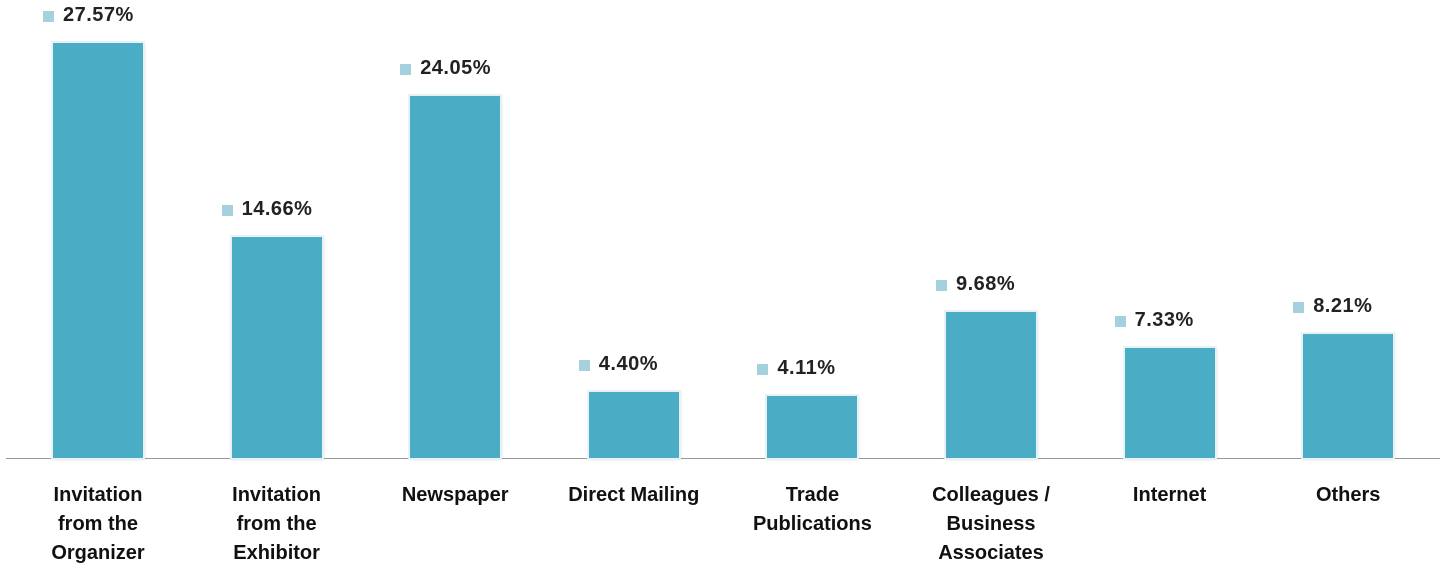 This screenshot has height=568, width=1440. Describe the element at coordinates (1343, 306) in the screenshot. I see `value-label: 8.21%` at that location.